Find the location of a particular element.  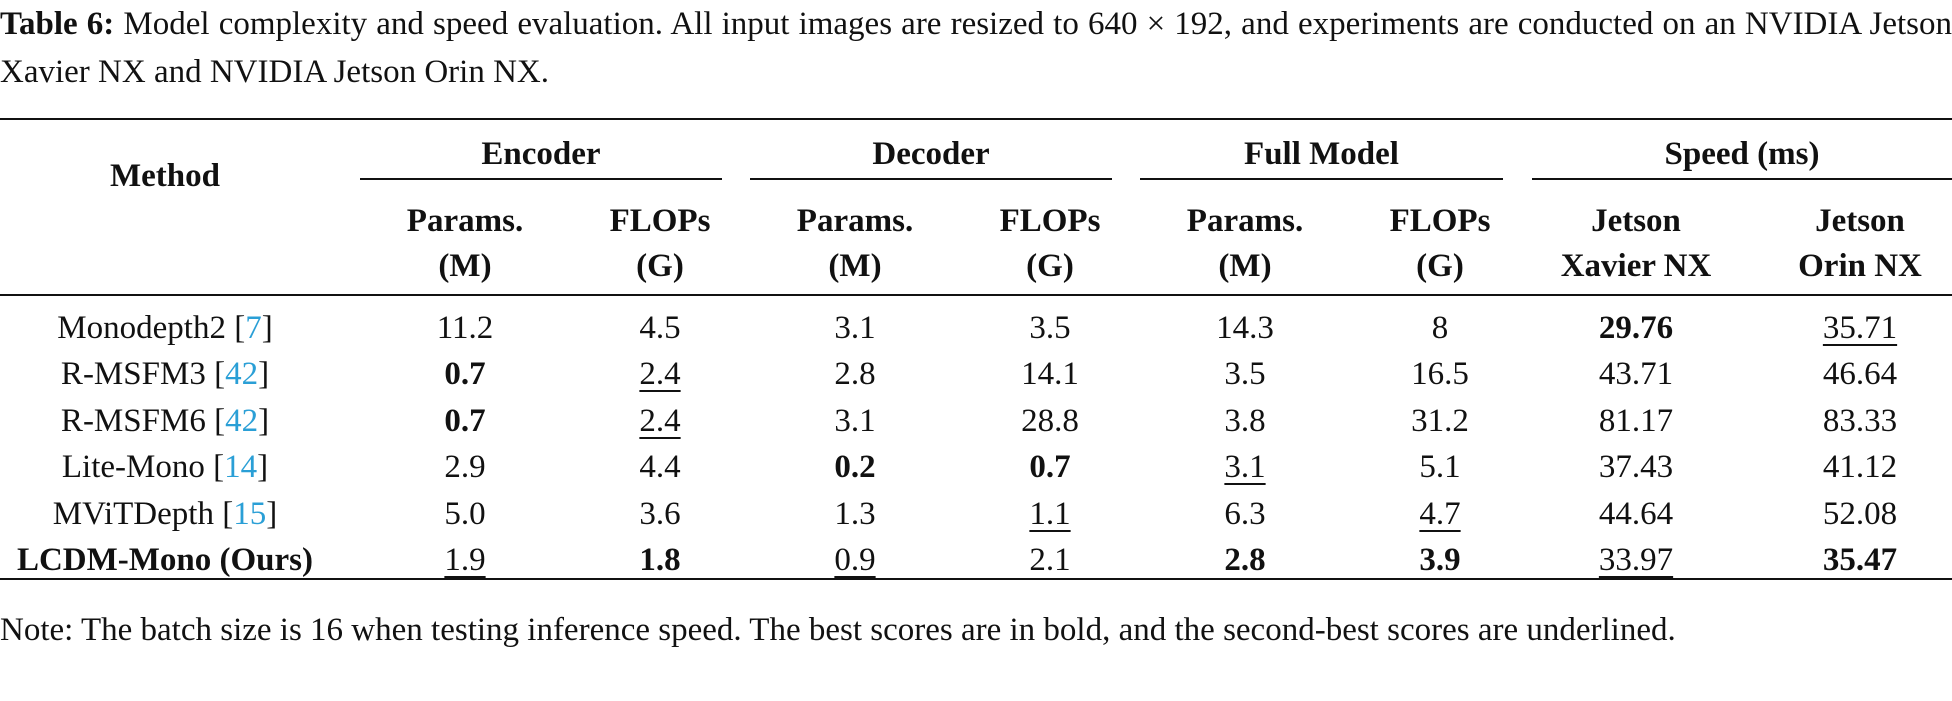

value-cell: 35.47 is located at coordinates (1860, 560).